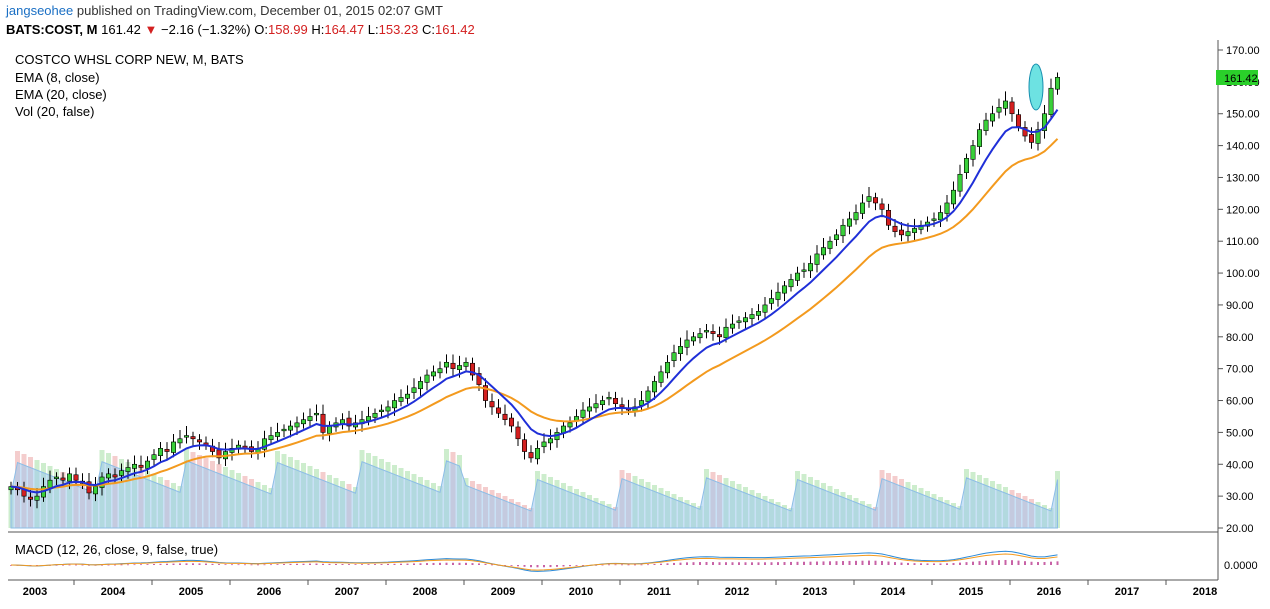 This screenshot has height=609, width=1270. Describe the element at coordinates (116, 549) in the screenshot. I see `legend-macd: MACD (12, 26, close, 9, false, true)` at that location.